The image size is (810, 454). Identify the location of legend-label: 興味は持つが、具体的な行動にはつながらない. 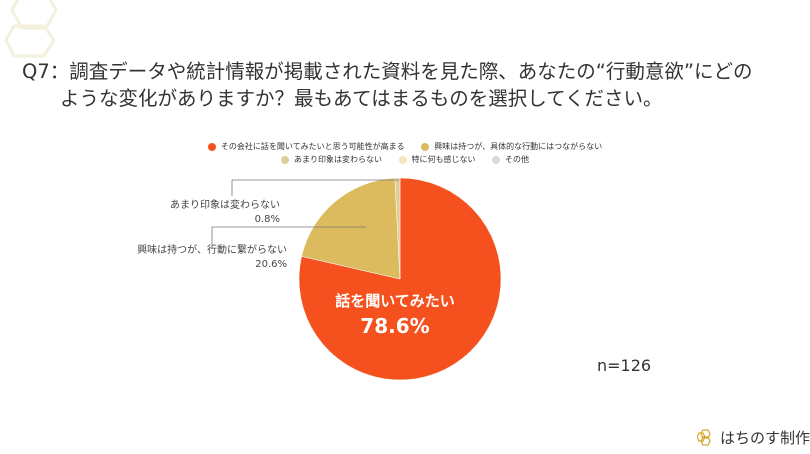
(518, 146).